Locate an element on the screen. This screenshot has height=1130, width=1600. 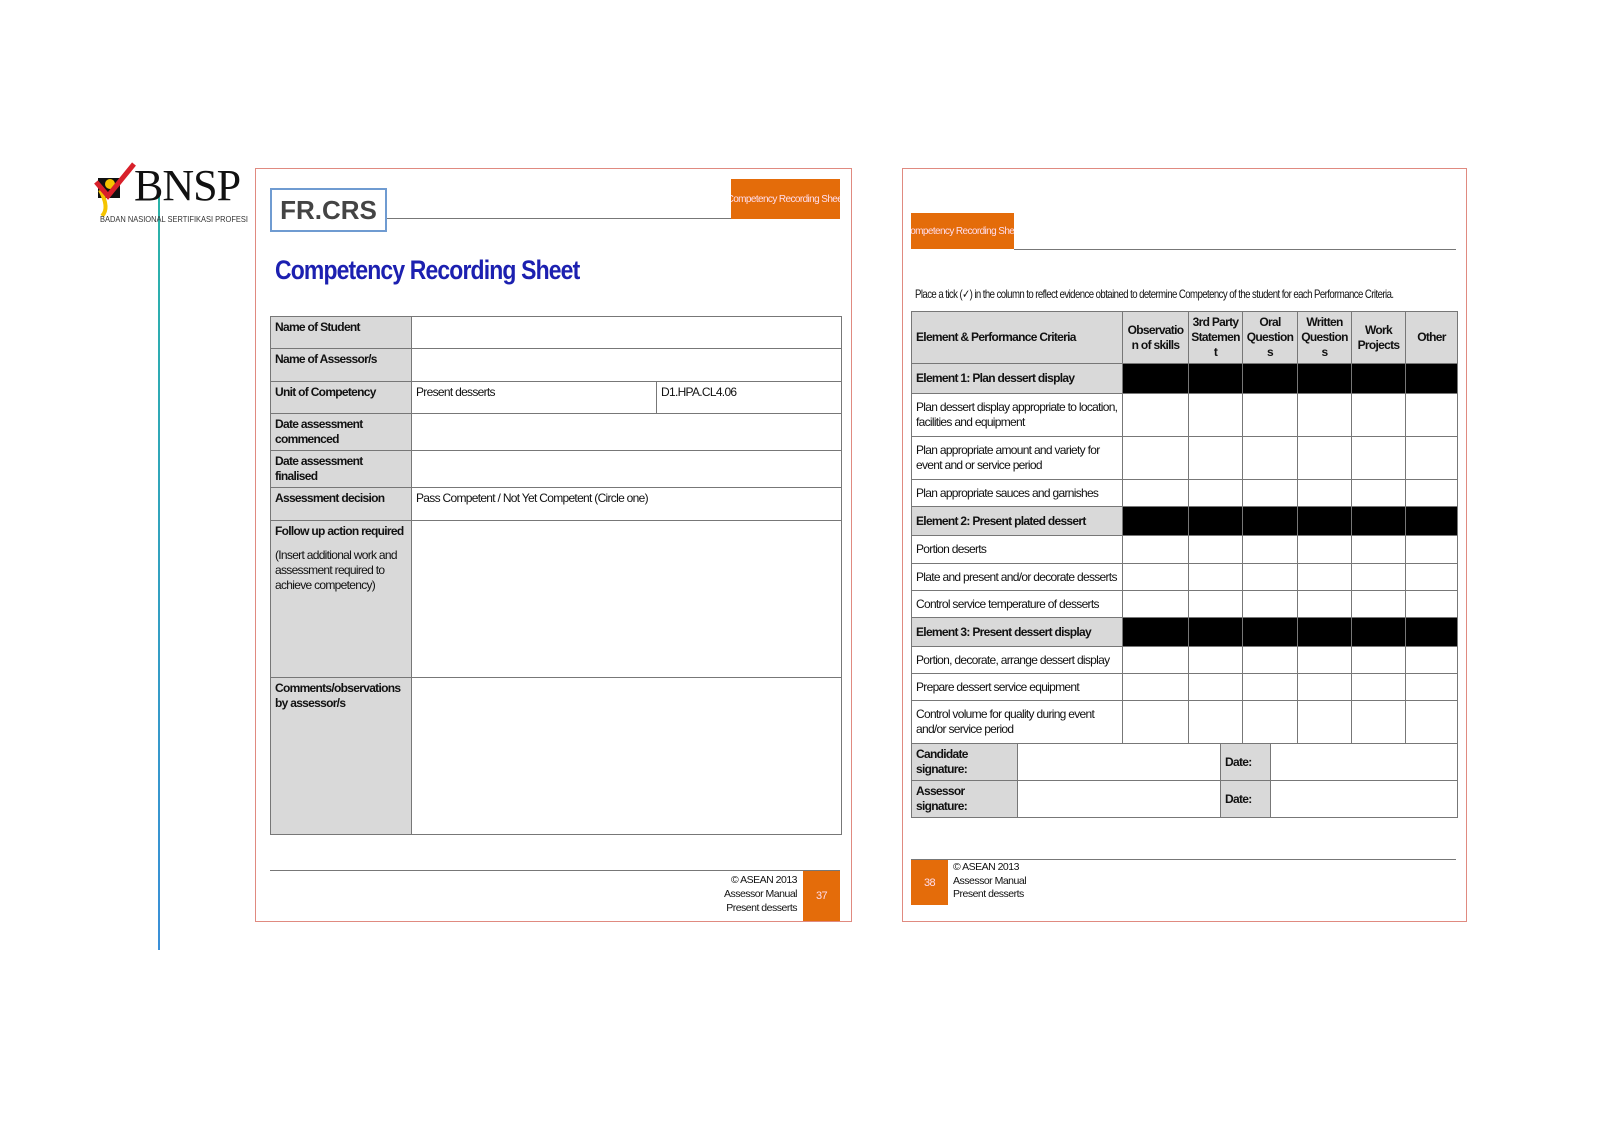
unit-code: D1.HPA.CL4.06 is located at coordinates (749, 397).